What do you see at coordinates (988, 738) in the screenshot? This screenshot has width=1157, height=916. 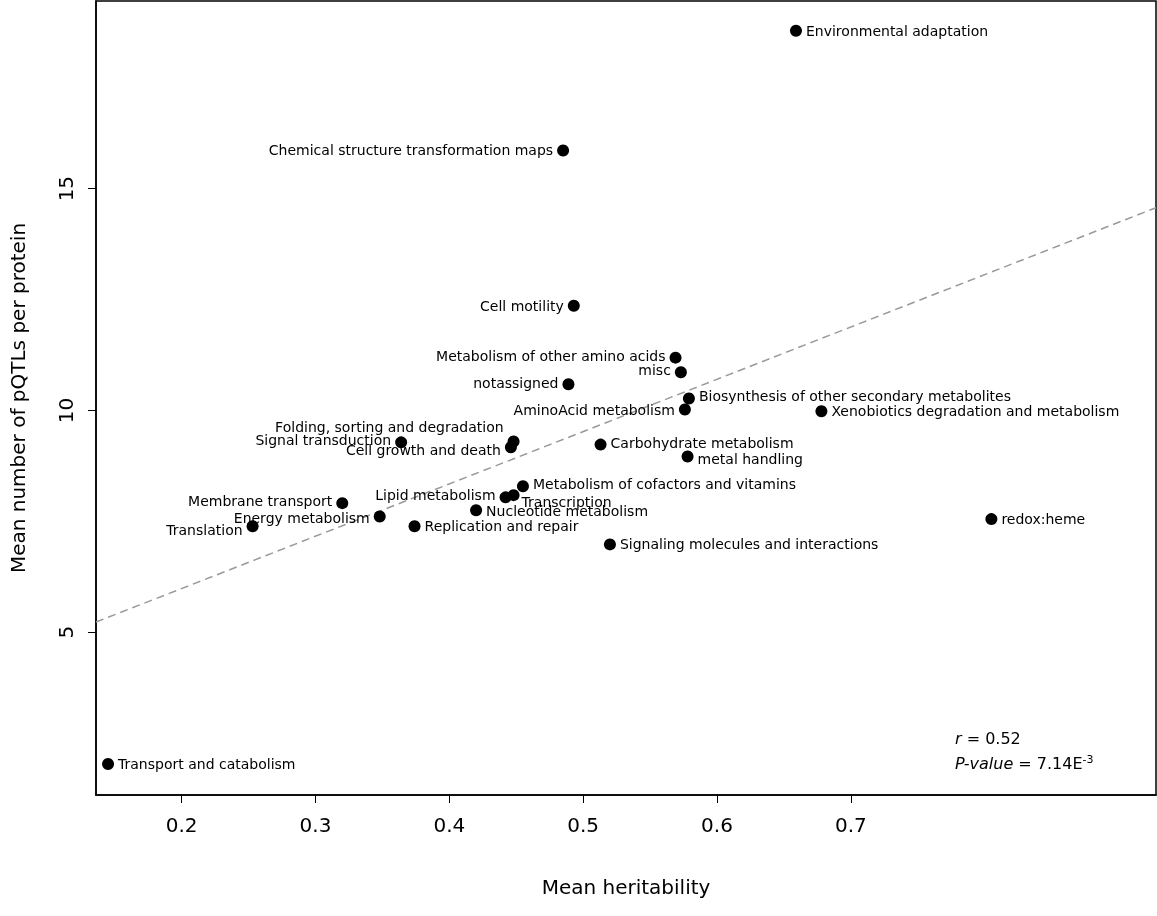 I see `annotation: r = 0.52` at bounding box center [988, 738].